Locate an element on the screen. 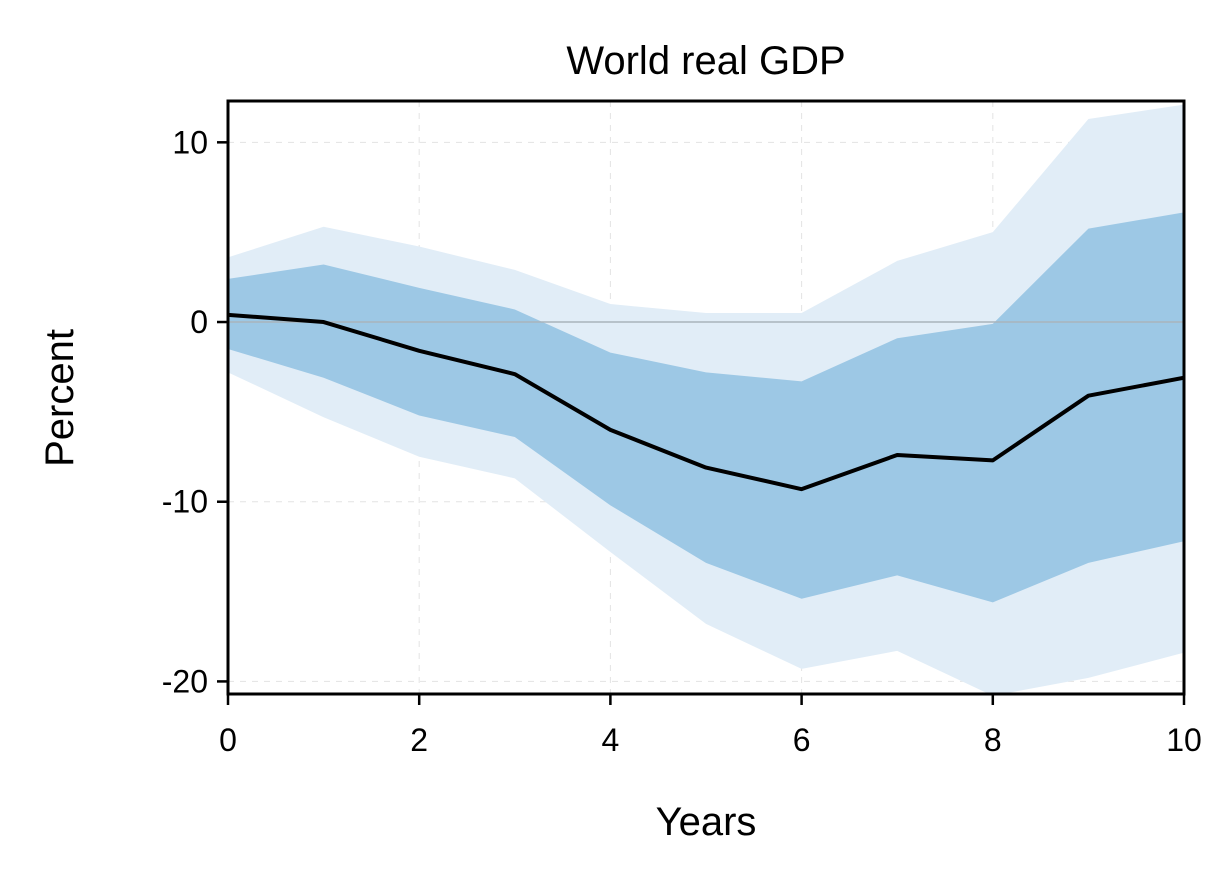 The image size is (1215, 883). x-tick-label: 2 is located at coordinates (419, 740).